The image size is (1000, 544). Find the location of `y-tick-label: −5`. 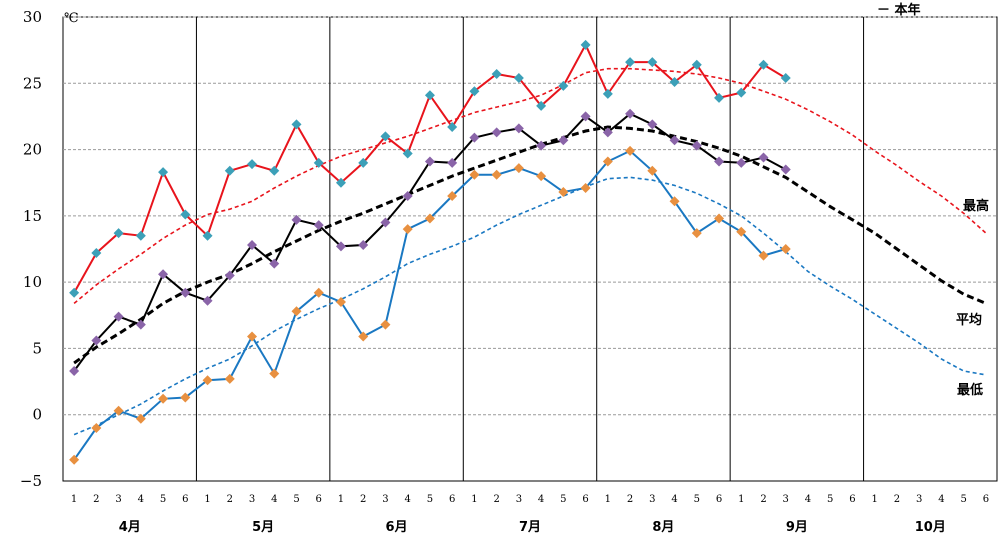

y-tick-label: −5 is located at coordinates (31, 481).